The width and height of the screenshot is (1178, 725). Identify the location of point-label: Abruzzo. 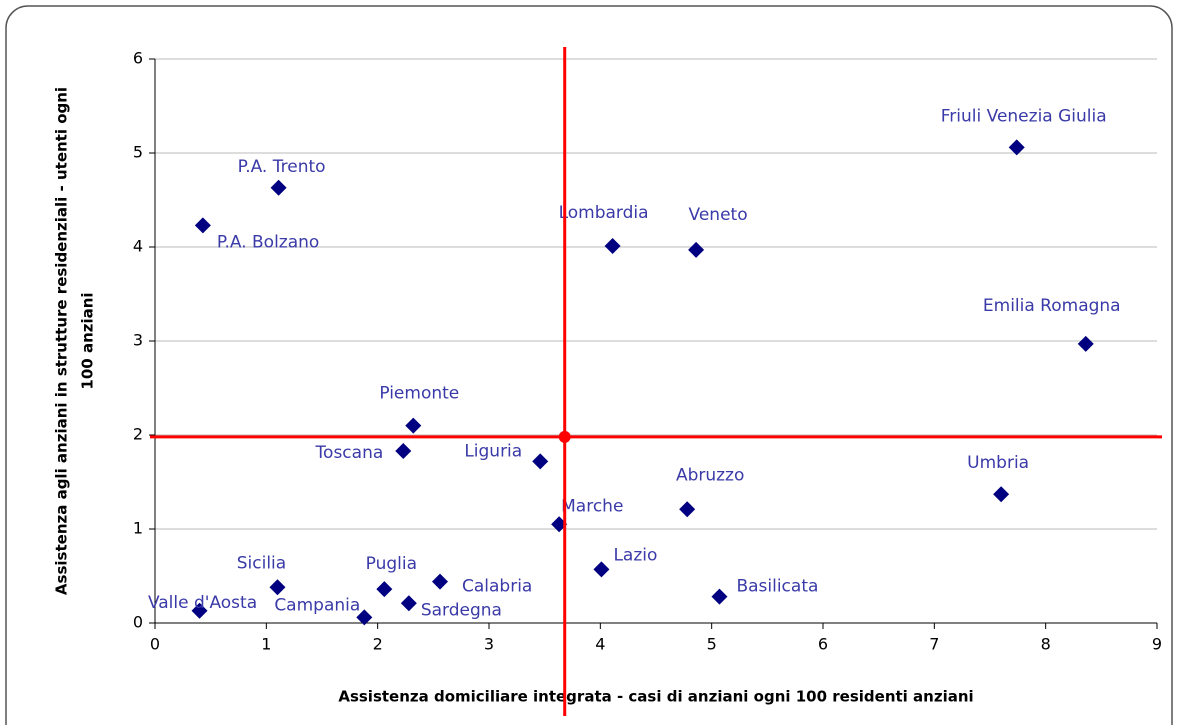
(710, 475).